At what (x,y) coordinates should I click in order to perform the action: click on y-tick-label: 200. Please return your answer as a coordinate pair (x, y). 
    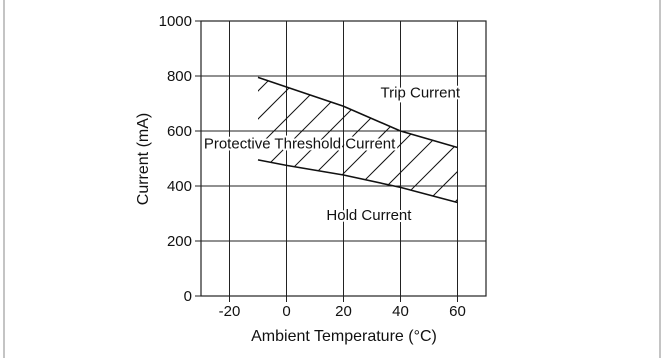
    Looking at the image, I should click on (179, 241).